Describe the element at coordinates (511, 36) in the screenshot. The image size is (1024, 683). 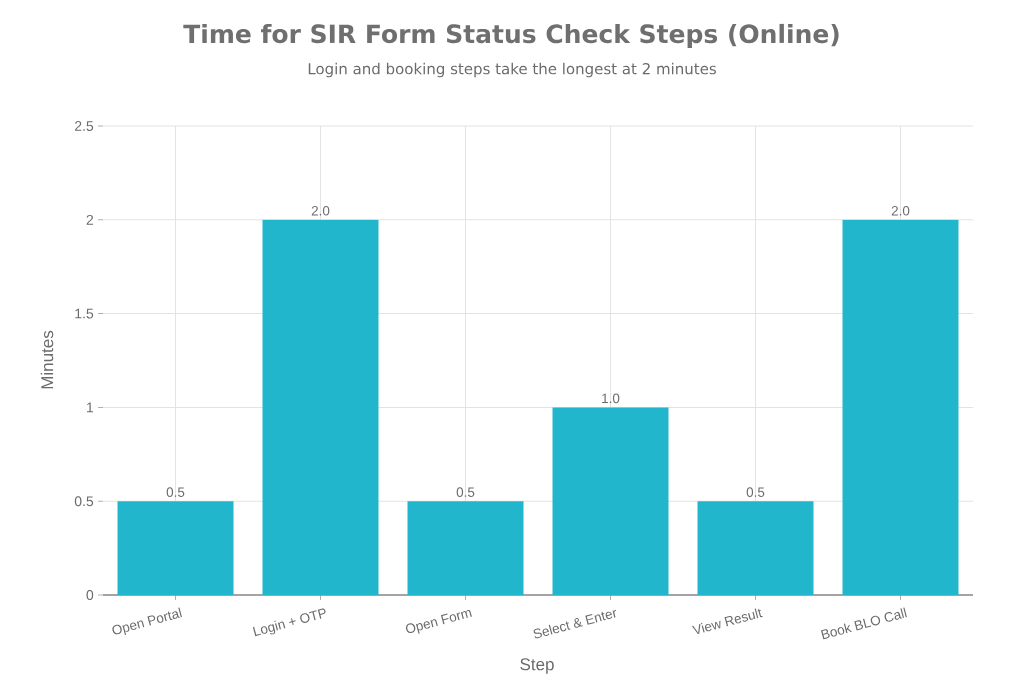
I see `chart-title: Time for SIR Form Status Check Steps (Online)` at that location.